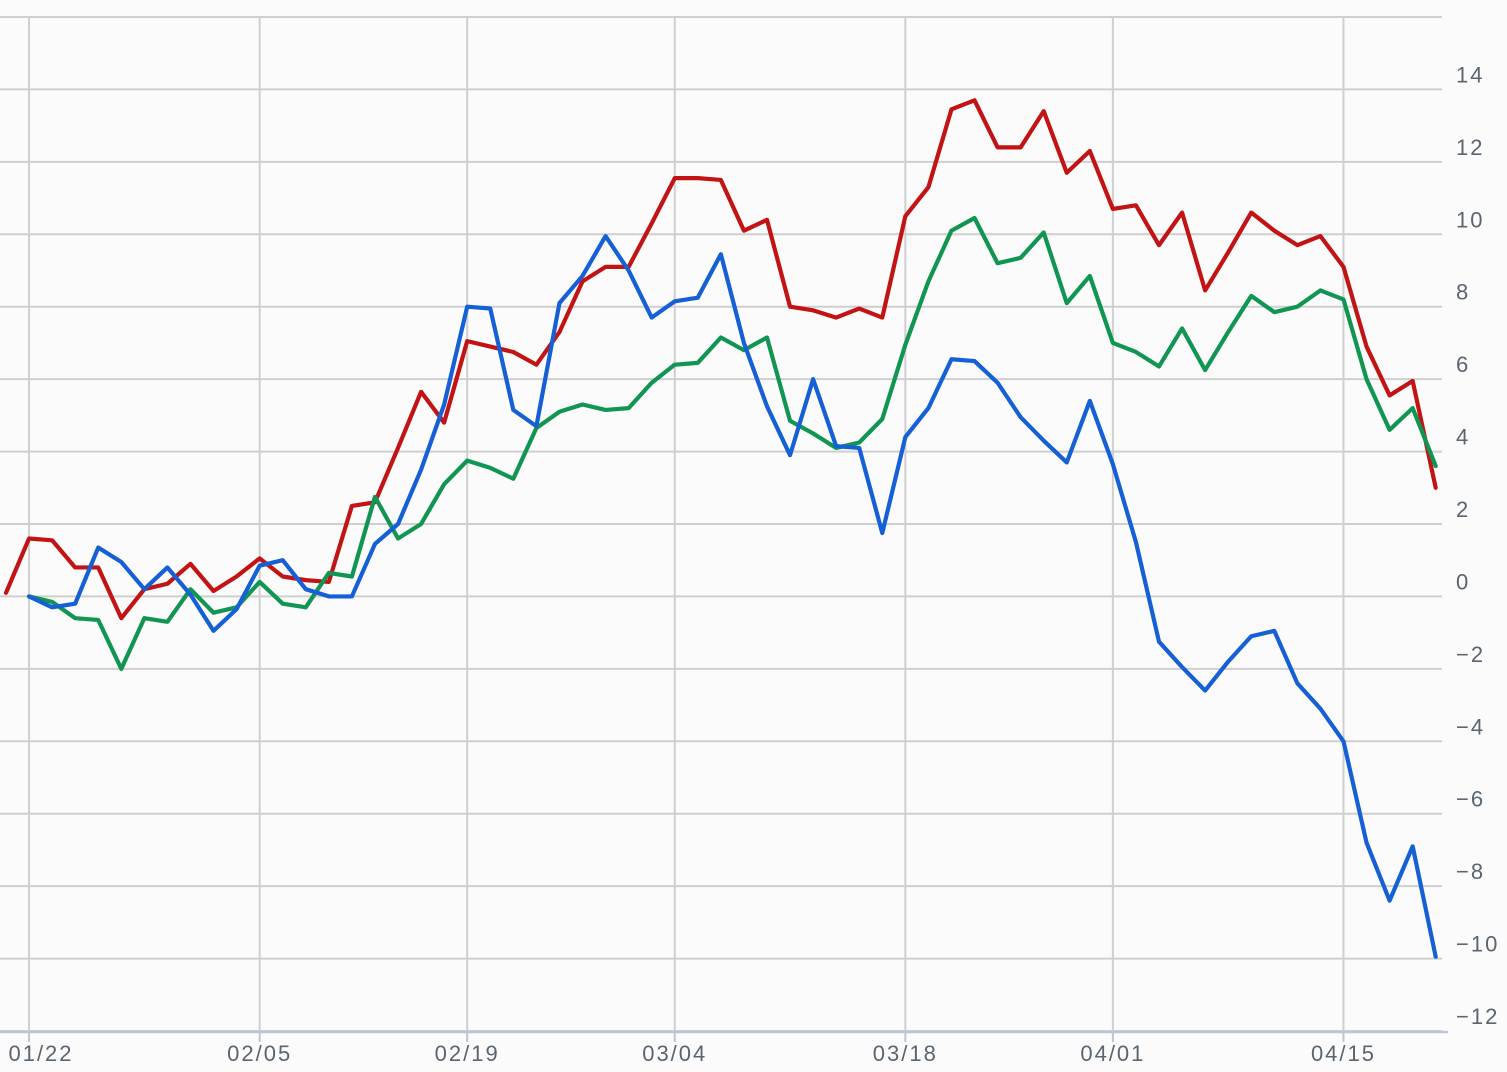 The width and height of the screenshot is (1507, 1072). What do you see at coordinates (1463, 364) in the screenshot?
I see `y-axis-tick-label: 6` at bounding box center [1463, 364].